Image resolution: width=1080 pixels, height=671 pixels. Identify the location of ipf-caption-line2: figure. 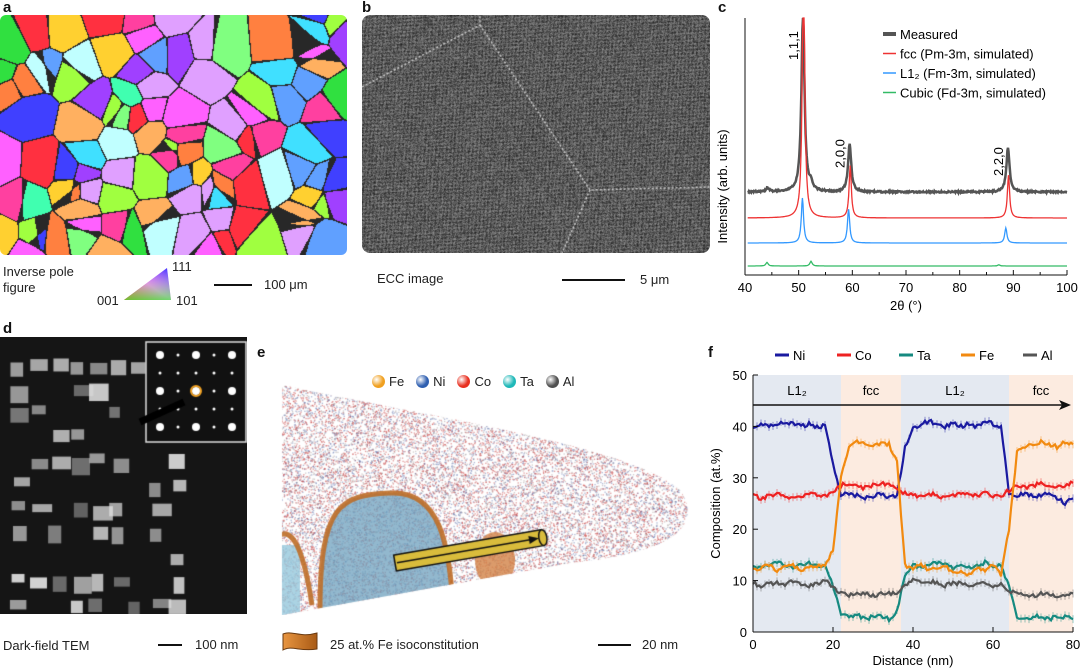
(19, 287).